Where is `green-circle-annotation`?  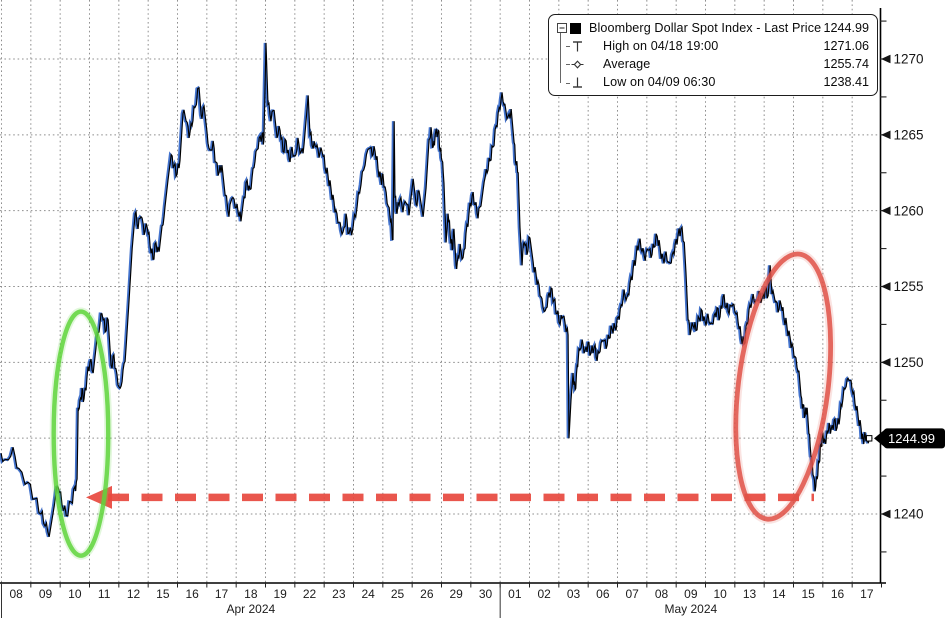
green-circle-annotation is located at coordinates (81, 433).